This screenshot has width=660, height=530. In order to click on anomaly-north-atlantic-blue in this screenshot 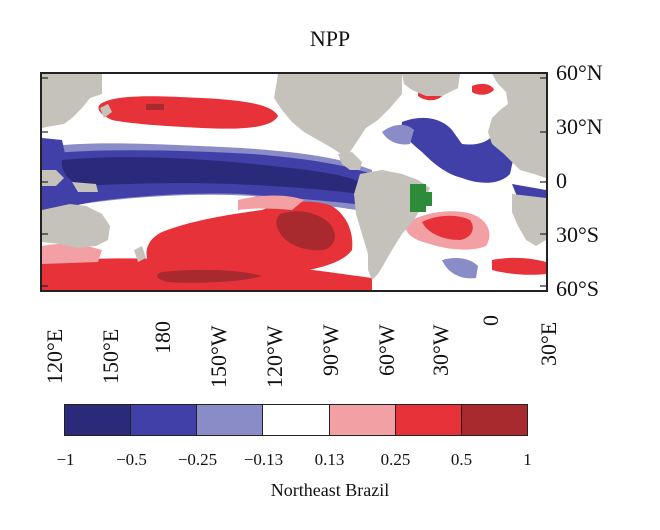, I will do `click(459, 148)`.